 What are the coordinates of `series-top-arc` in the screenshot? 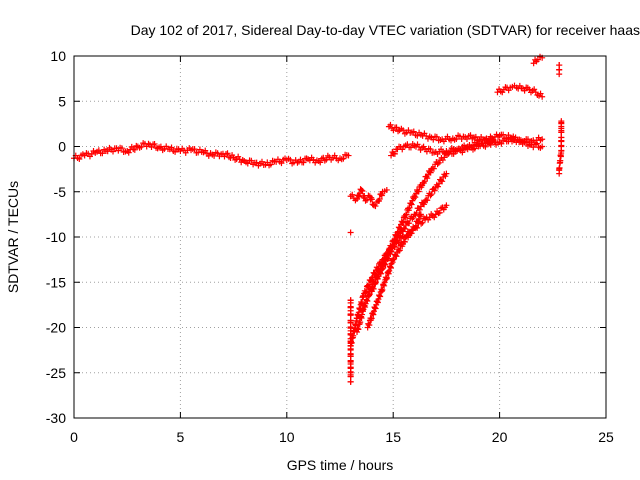 It's located at (538, 60).